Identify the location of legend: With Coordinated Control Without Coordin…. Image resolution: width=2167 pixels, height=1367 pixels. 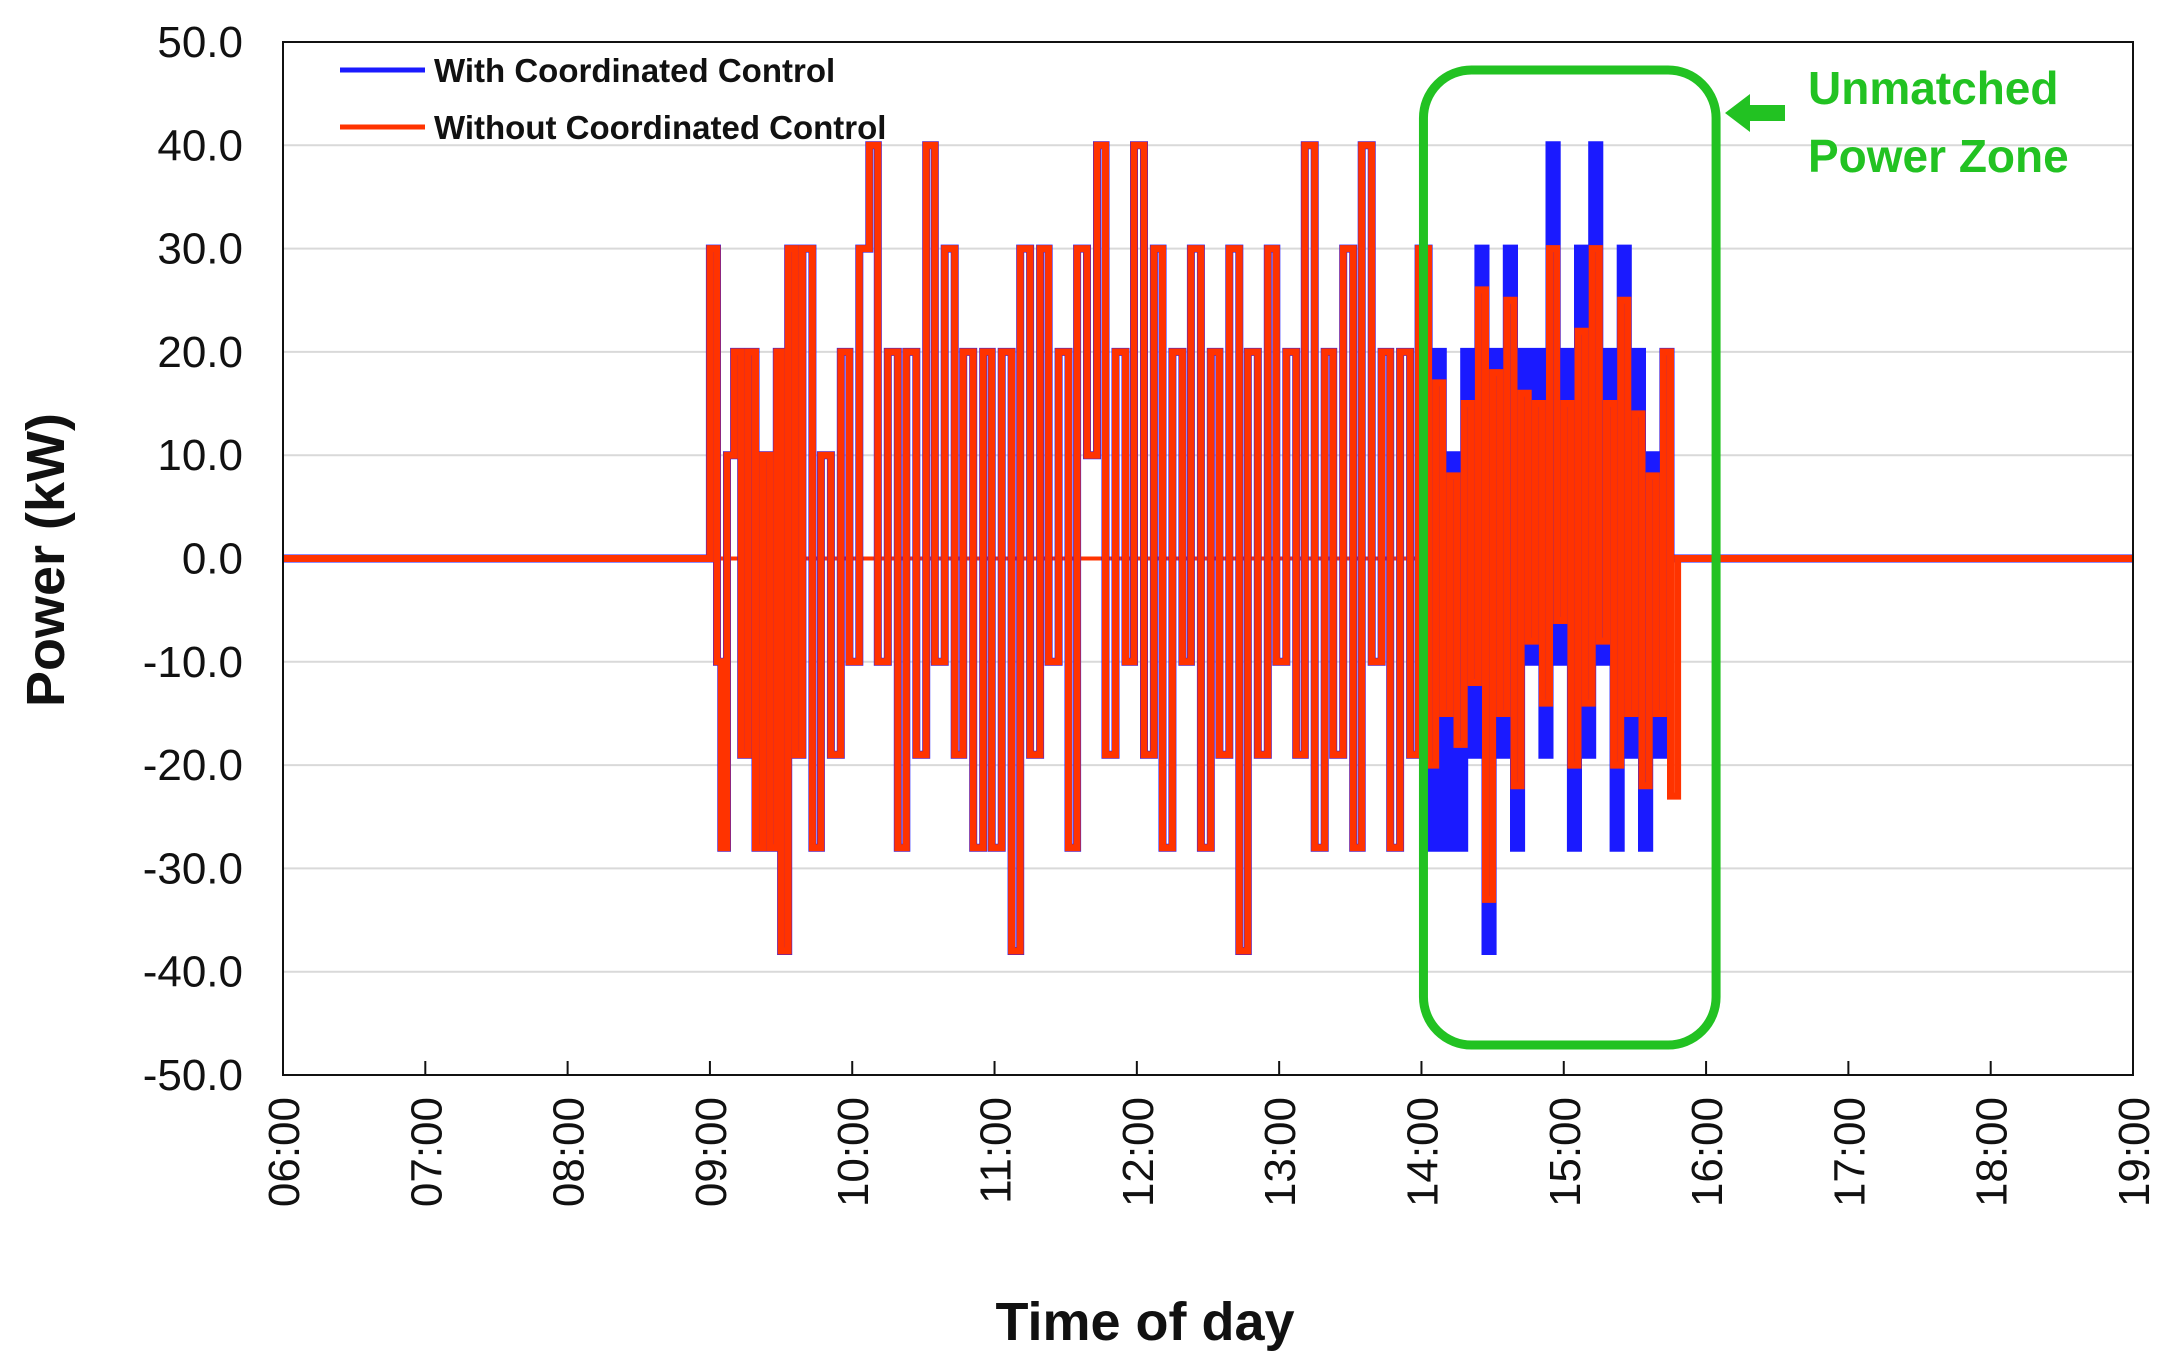
(613, 99).